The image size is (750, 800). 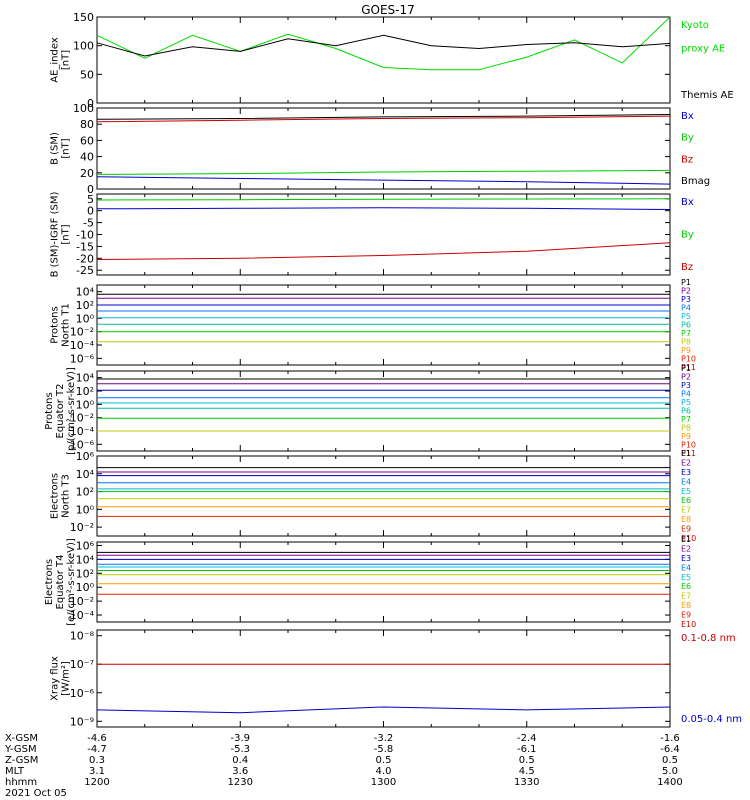 I want to click on y-axis-label: Electrons, so click(x=49, y=582).